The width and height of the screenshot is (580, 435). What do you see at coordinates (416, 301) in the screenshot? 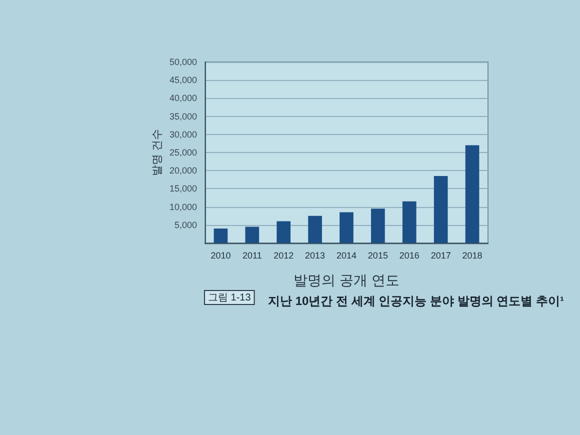
I see `text: 지난 10년간 전 세계 인공지능 분야 발명의 연도별 추이¹` at bounding box center [416, 301].